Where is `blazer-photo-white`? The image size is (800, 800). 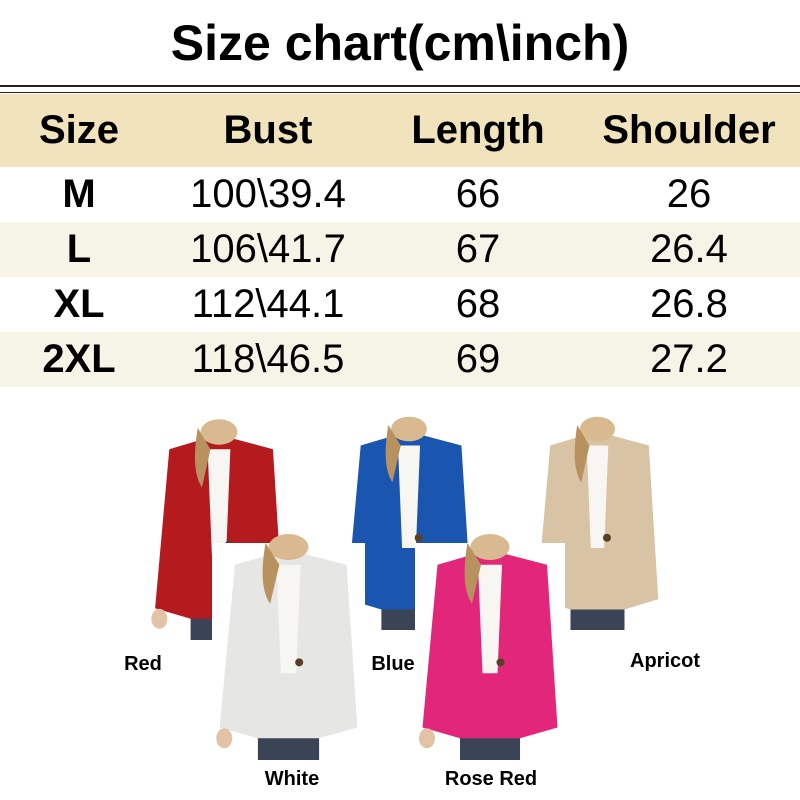 blazer-photo-white is located at coordinates (288, 646).